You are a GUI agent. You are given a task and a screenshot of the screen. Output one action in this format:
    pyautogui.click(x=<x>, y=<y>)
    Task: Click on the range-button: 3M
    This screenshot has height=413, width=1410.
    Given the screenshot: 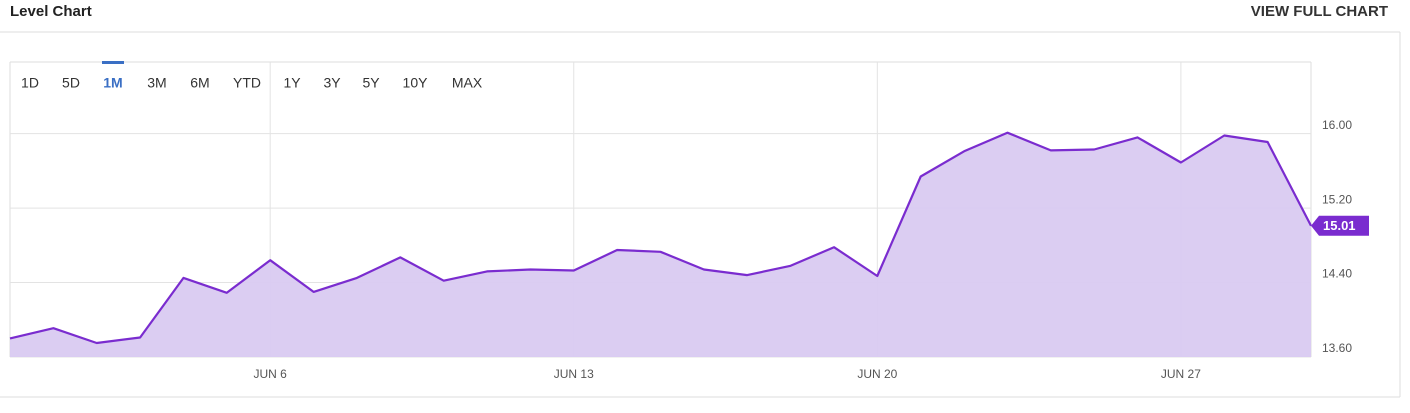 What is the action you would take?
    pyautogui.click(x=156, y=83)
    